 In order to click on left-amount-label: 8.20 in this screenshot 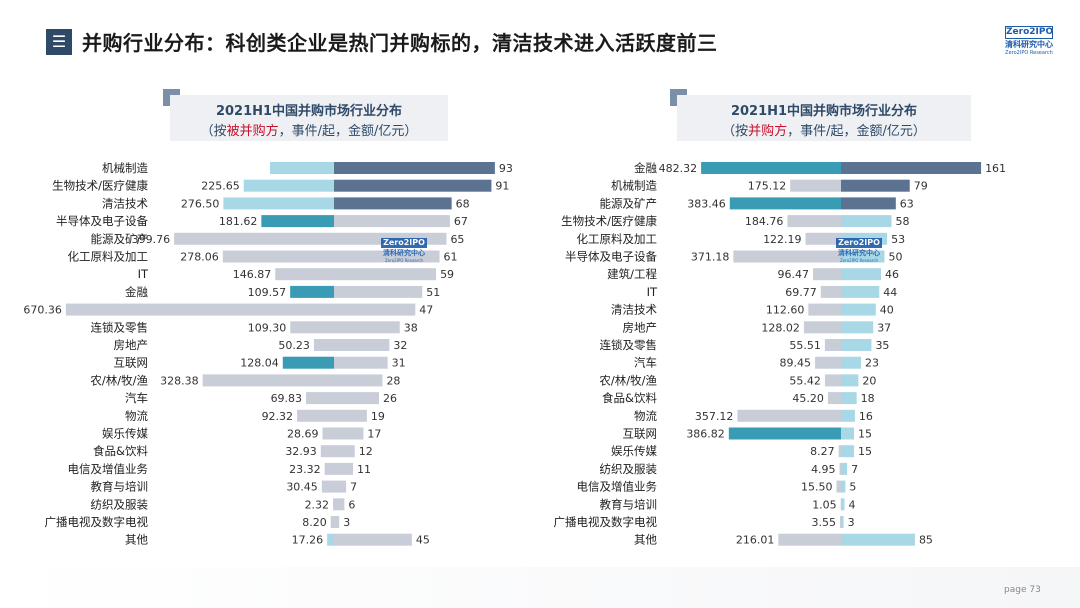, I will do `click(314, 522)`.